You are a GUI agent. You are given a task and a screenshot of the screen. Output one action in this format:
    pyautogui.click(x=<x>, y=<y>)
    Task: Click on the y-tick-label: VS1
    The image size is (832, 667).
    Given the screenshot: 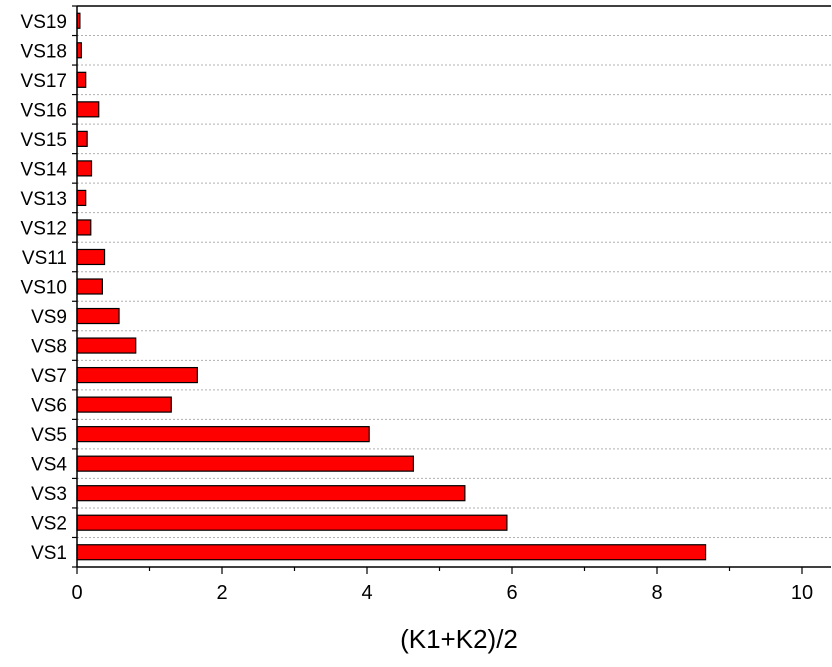 What is the action you would take?
    pyautogui.click(x=49, y=553)
    